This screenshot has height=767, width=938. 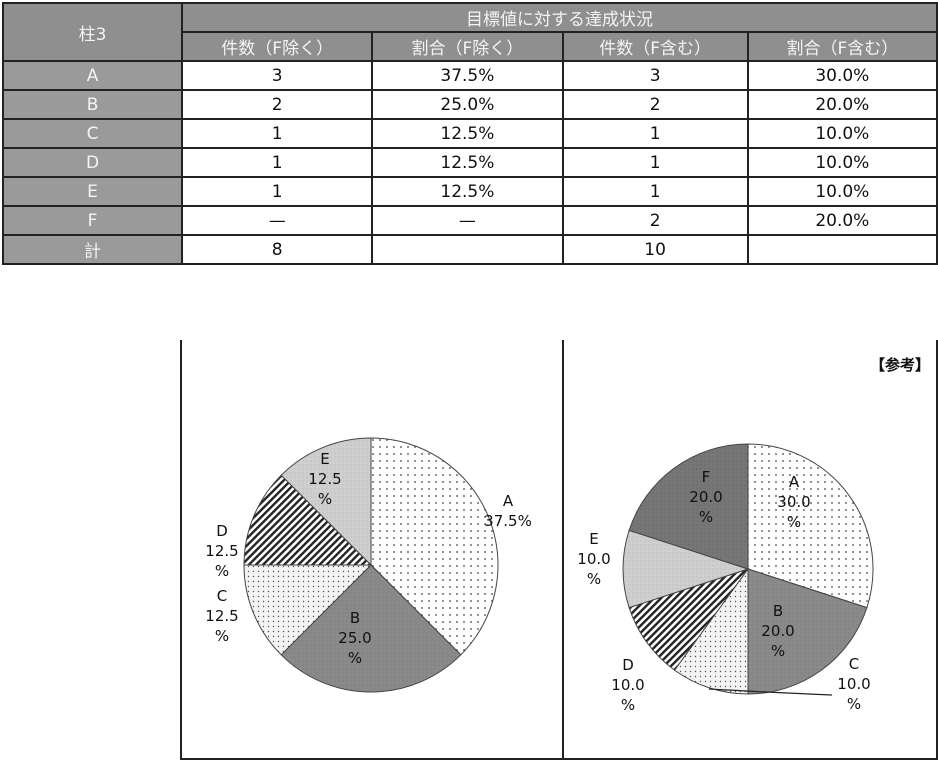 What do you see at coordinates (354, 638) in the screenshot?
I see `data-label-b: B 25.0%` at bounding box center [354, 638].